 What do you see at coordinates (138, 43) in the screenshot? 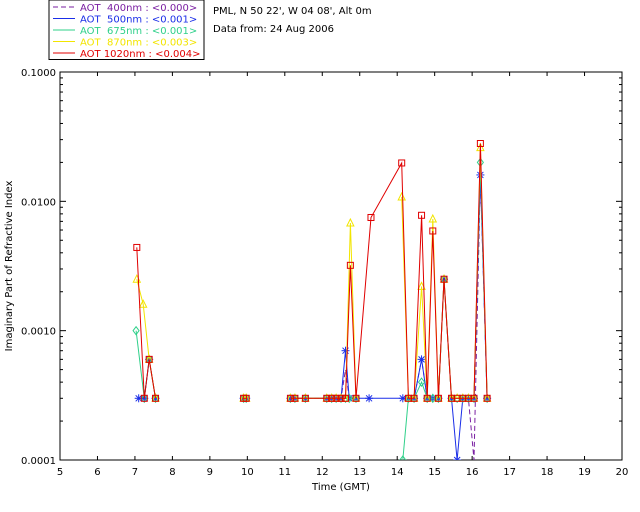
I see `legend-entry: AOT 870nm : <0.003>` at bounding box center [138, 43].